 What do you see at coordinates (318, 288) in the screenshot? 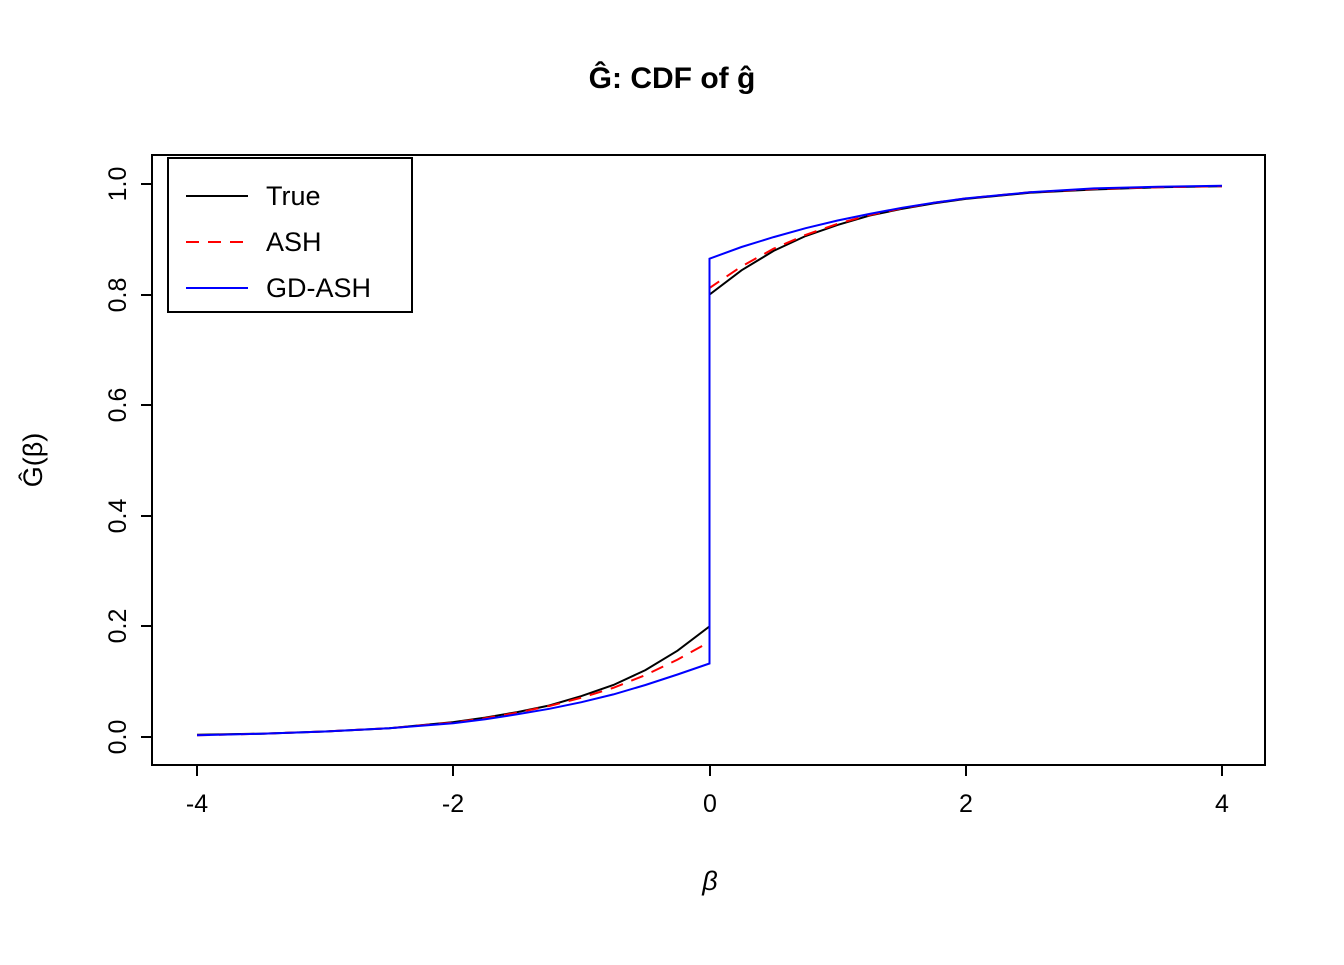
I see `legend-label-gd-ash: GD-ASH` at bounding box center [318, 288].